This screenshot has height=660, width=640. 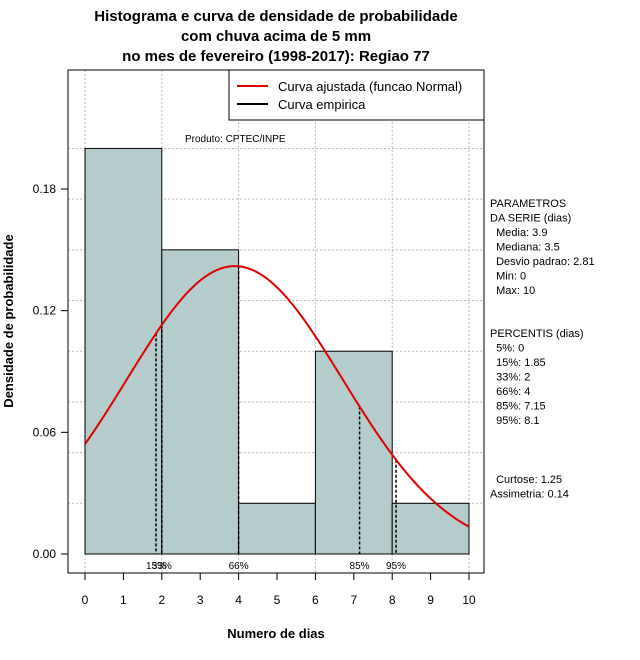 I want to click on percentile-label: 66%, so click(x=239, y=566).